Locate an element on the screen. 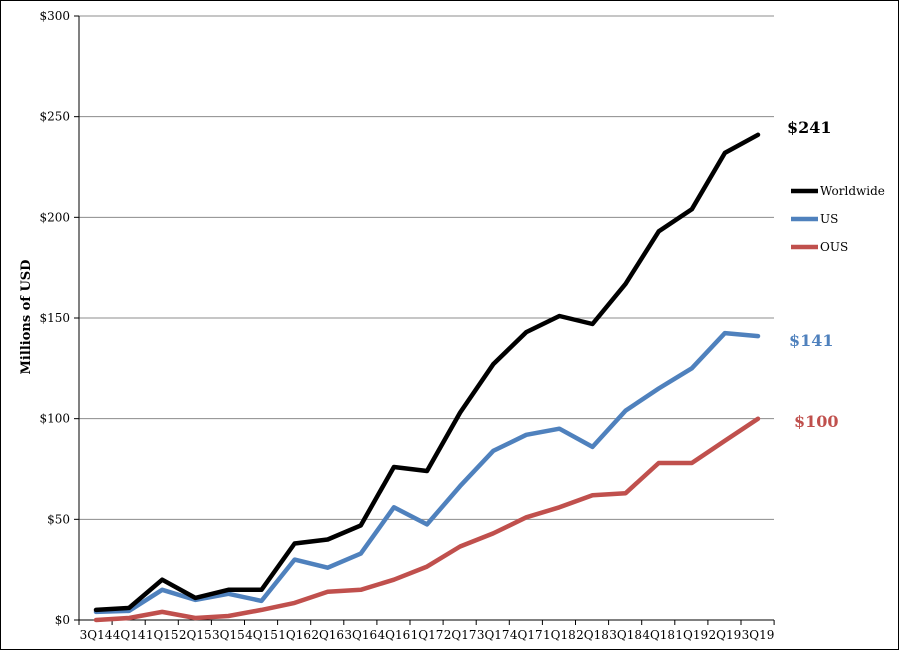  end-label-worldwide: $241 is located at coordinates (809, 127).